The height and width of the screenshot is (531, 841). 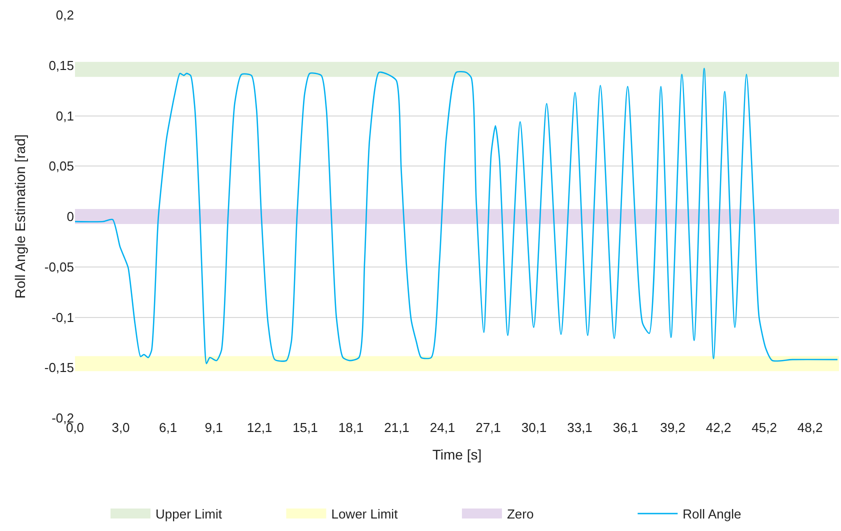 I want to click on x-tick-label: 33,1, so click(x=579, y=427).